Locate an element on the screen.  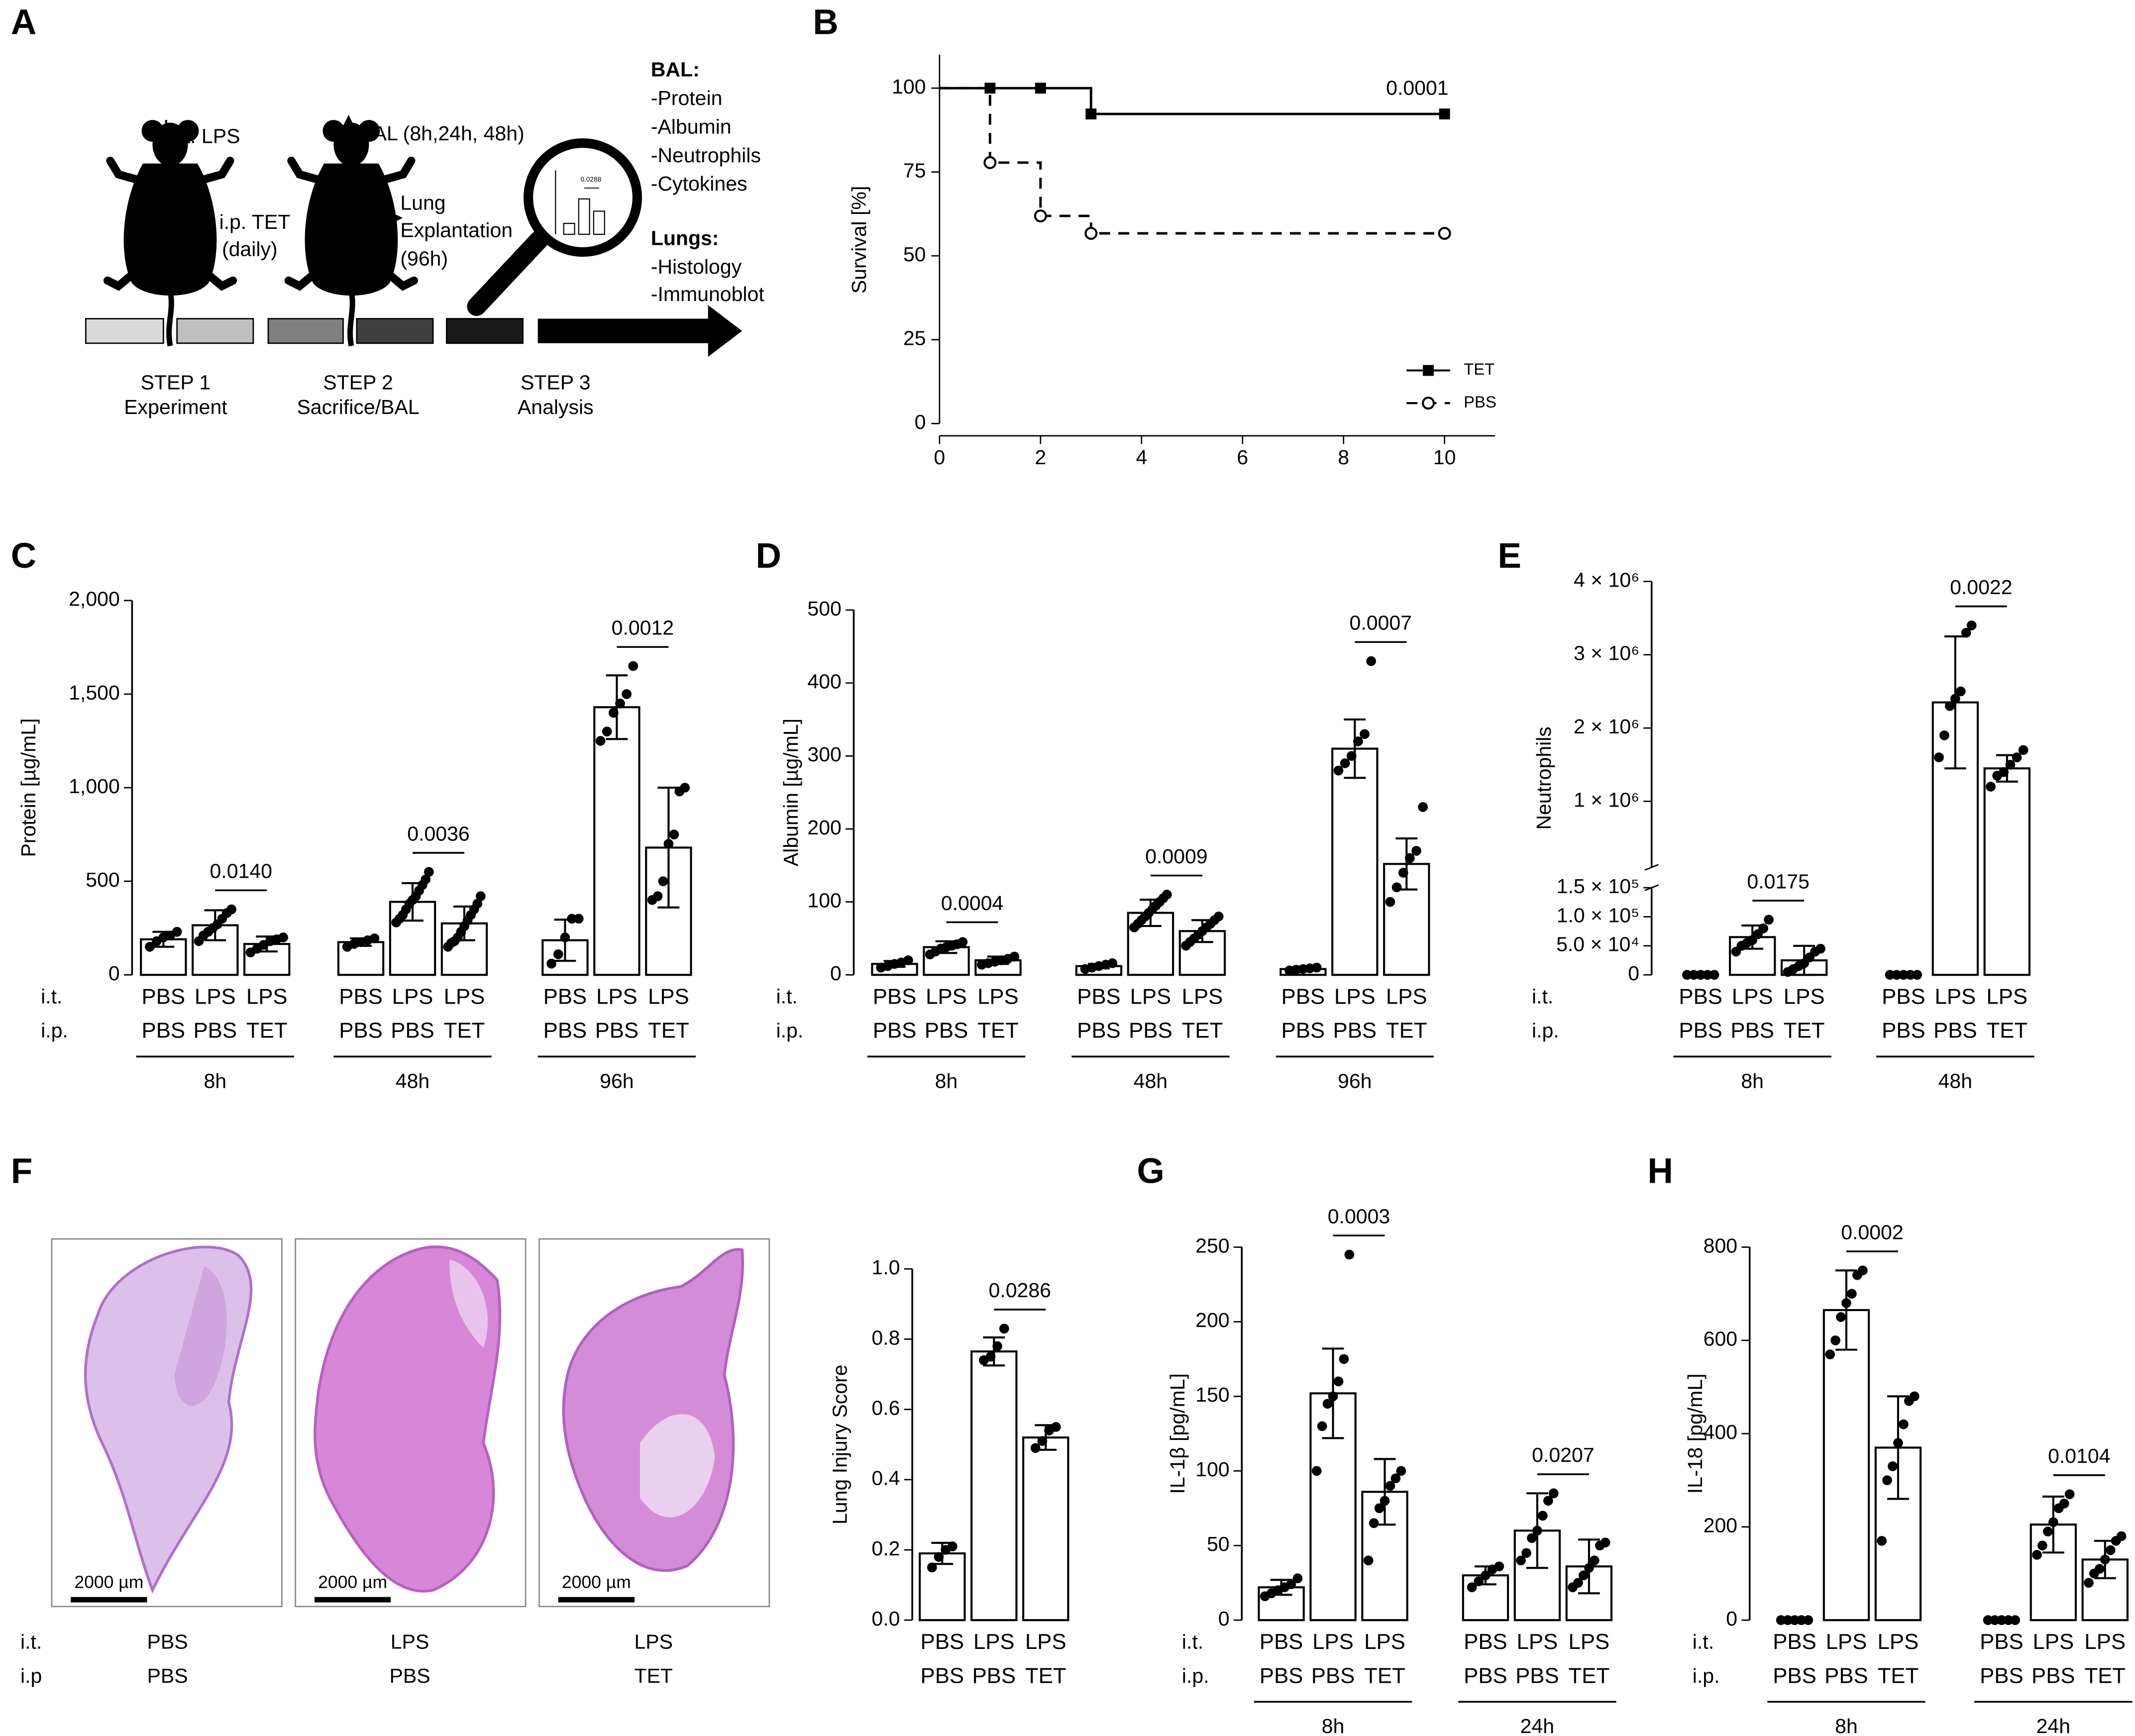
axis-break is located at coordinates (1651, 868).